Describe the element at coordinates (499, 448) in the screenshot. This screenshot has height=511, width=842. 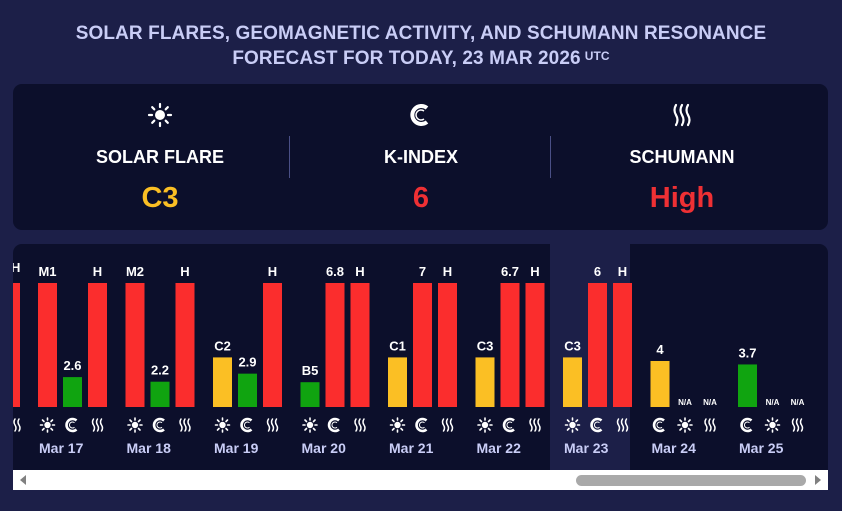
I see `date-label: Mar 22` at that location.